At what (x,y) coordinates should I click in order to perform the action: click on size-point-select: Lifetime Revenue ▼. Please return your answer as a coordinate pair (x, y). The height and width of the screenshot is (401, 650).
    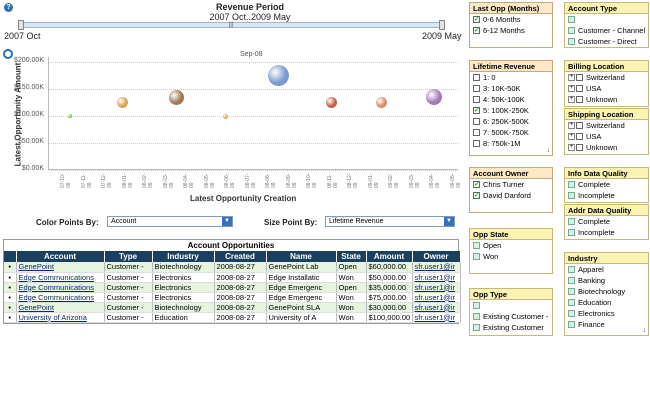
    Looking at the image, I should click on (390, 221).